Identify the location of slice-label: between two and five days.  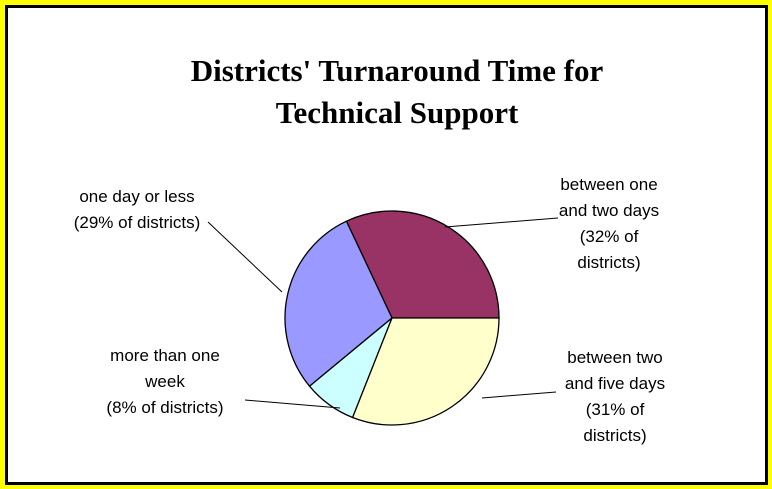
(615, 370).